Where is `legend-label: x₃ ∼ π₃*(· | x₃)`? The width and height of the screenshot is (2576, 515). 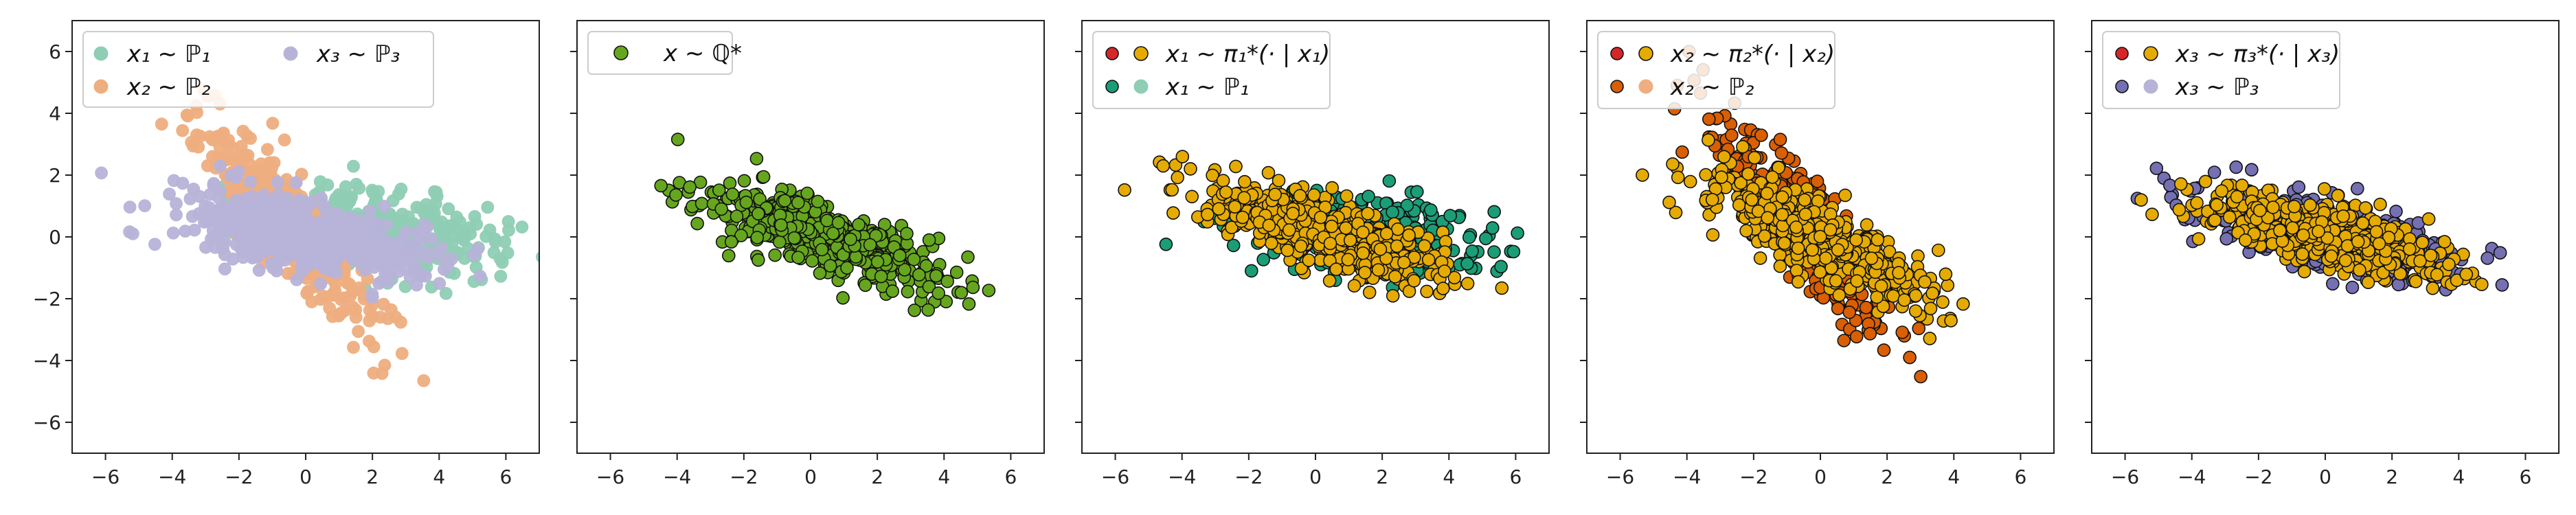 legend-label: x₃ ∼ π₃*(· | x₃) is located at coordinates (2257, 54).